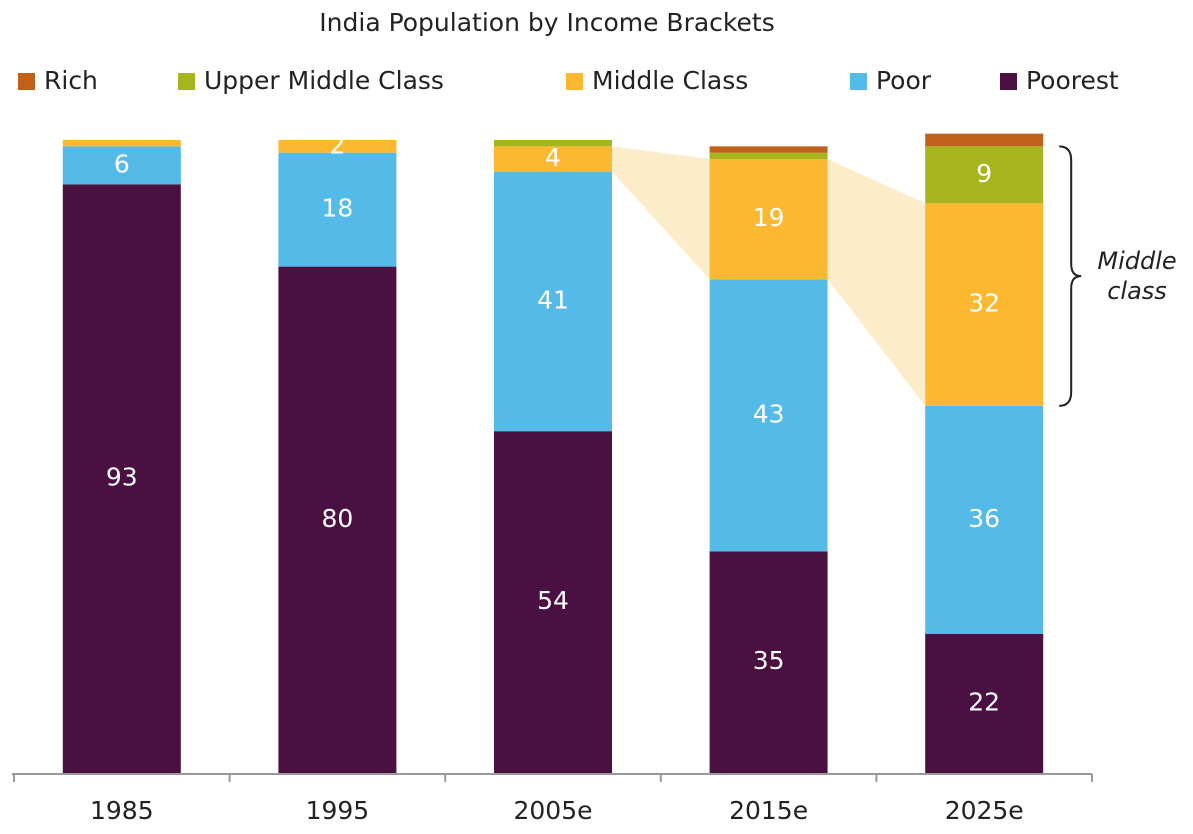 The image size is (1193, 834). What do you see at coordinates (546, 22) in the screenshot?
I see `chart-title: India Population by Income Brackets` at bounding box center [546, 22].